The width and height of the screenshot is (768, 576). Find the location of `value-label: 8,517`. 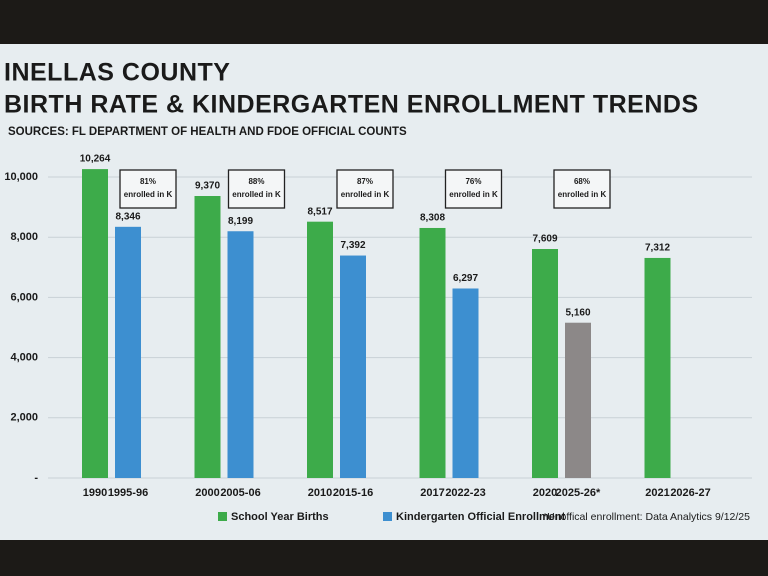

value-label: 8,517 is located at coordinates (319, 211).